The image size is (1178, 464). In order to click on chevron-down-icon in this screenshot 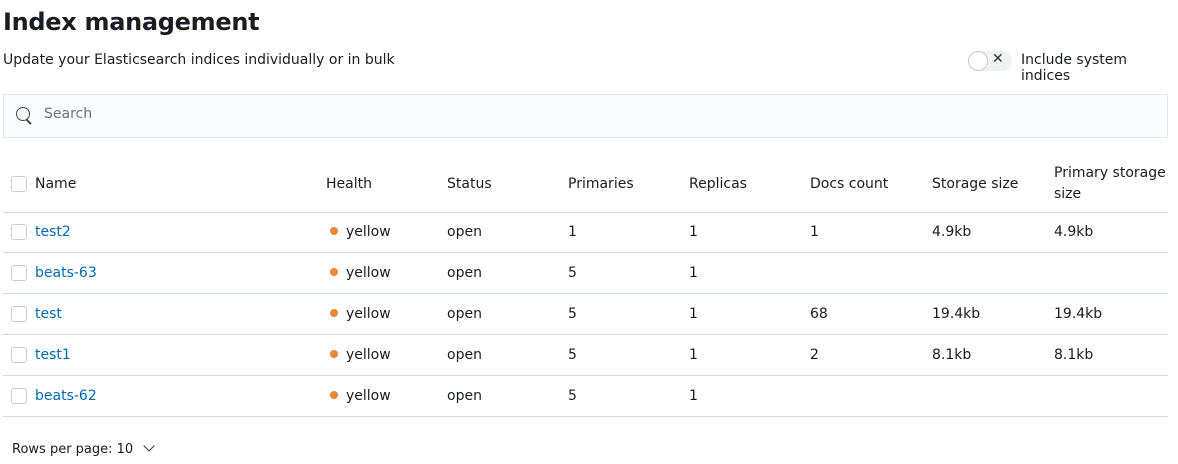, I will do `click(149, 446)`.